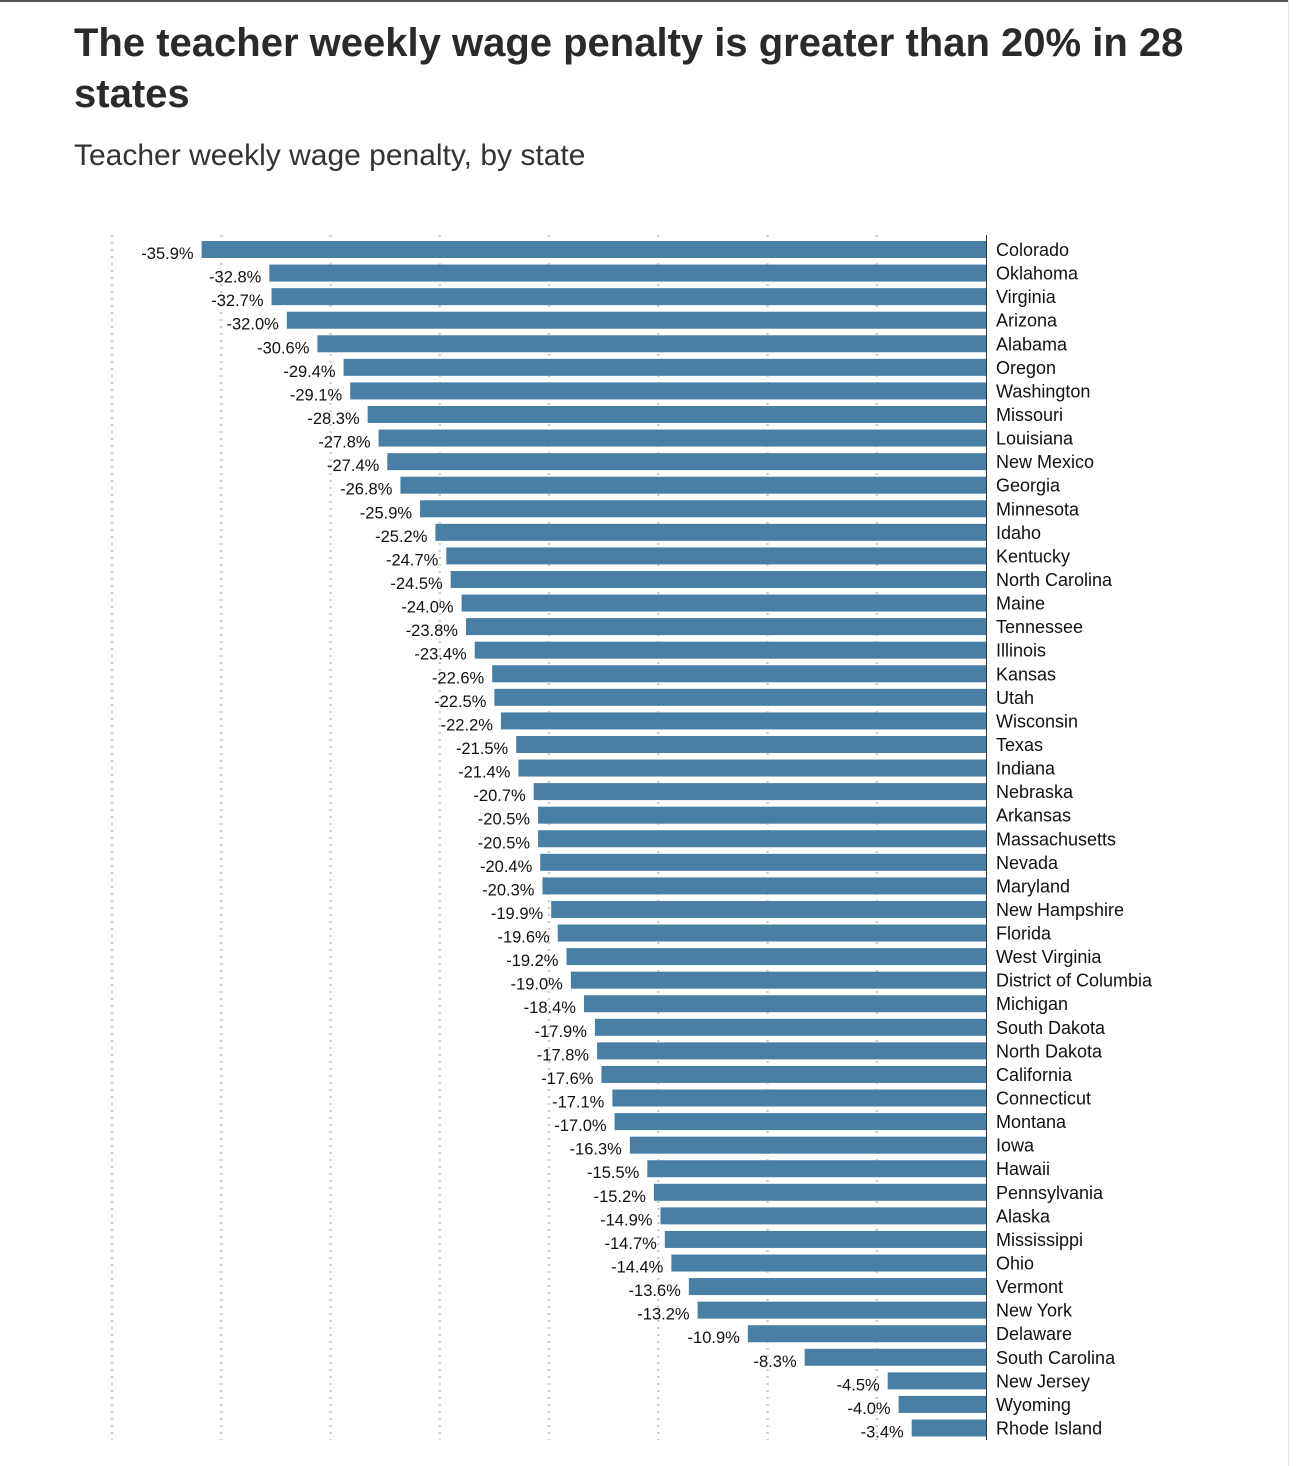 This screenshot has height=1466, width=1310. What do you see at coordinates (1037, 721) in the screenshot?
I see `category-label: Wisconsin` at bounding box center [1037, 721].